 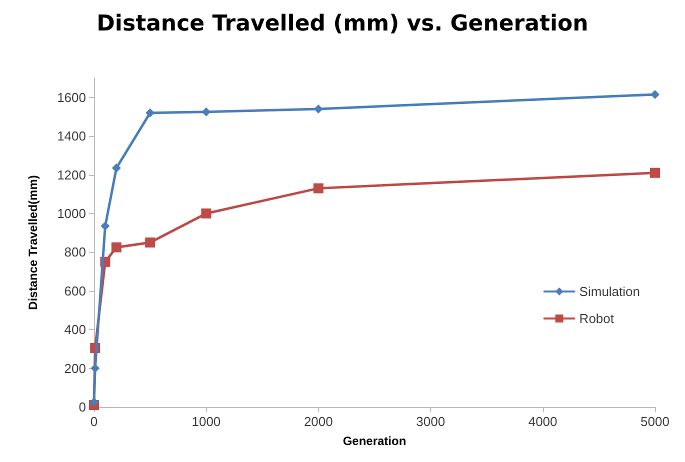 What do you see at coordinates (71, 174) in the screenshot?
I see `y-tick-label: 1200` at bounding box center [71, 174].